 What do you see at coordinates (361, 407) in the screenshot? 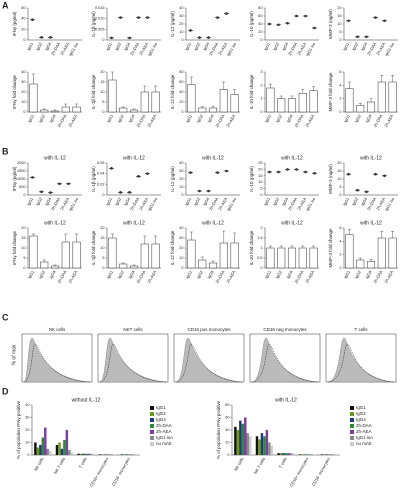
I see `legend-label: IgG1` at bounding box center [361, 407].